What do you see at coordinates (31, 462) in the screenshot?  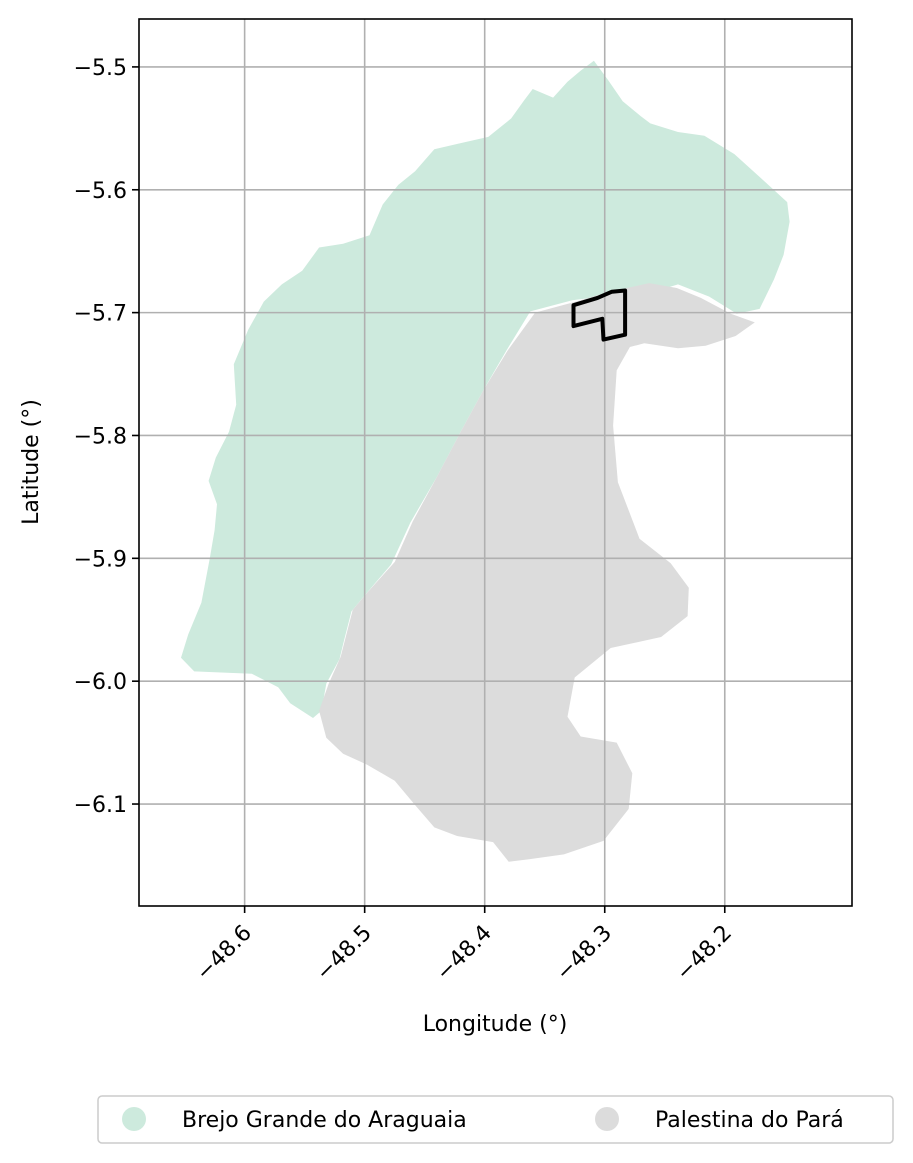 I see `y-axis-label: Latitude (°)` at bounding box center [31, 462].